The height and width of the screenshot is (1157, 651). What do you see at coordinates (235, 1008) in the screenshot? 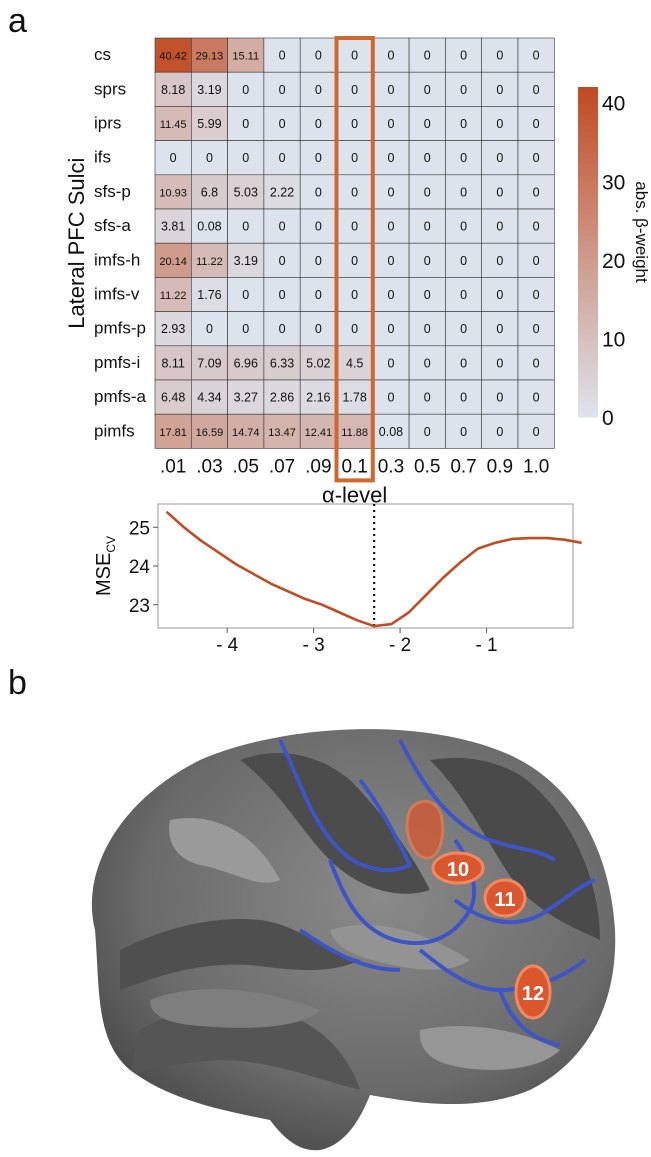
I see `temporal-gyrus` at bounding box center [235, 1008].